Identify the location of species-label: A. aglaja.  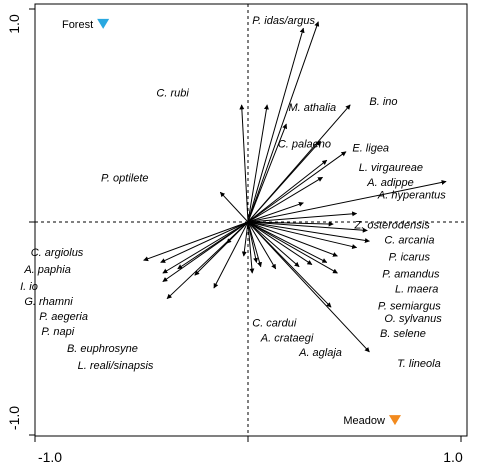
(320, 353).